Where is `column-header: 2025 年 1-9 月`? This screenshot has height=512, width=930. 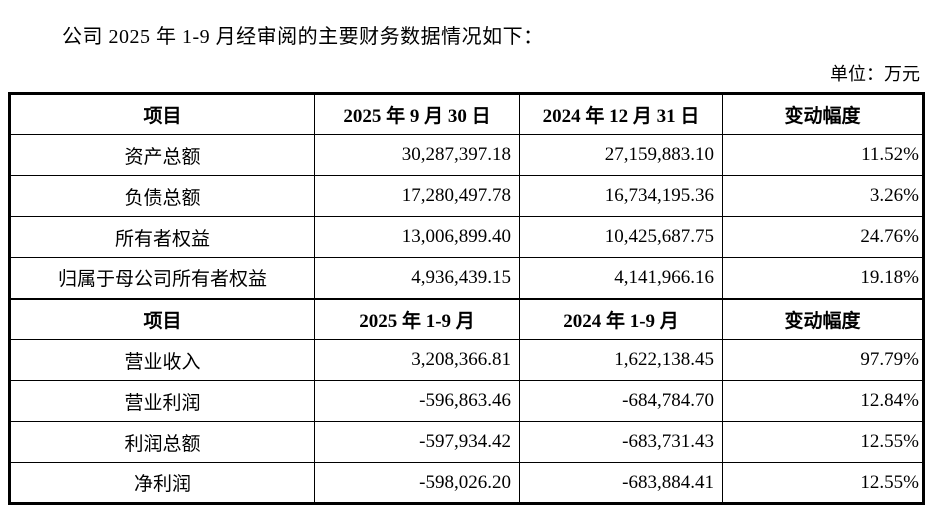
column-header: 2025 年 1-9 月 is located at coordinates (417, 318).